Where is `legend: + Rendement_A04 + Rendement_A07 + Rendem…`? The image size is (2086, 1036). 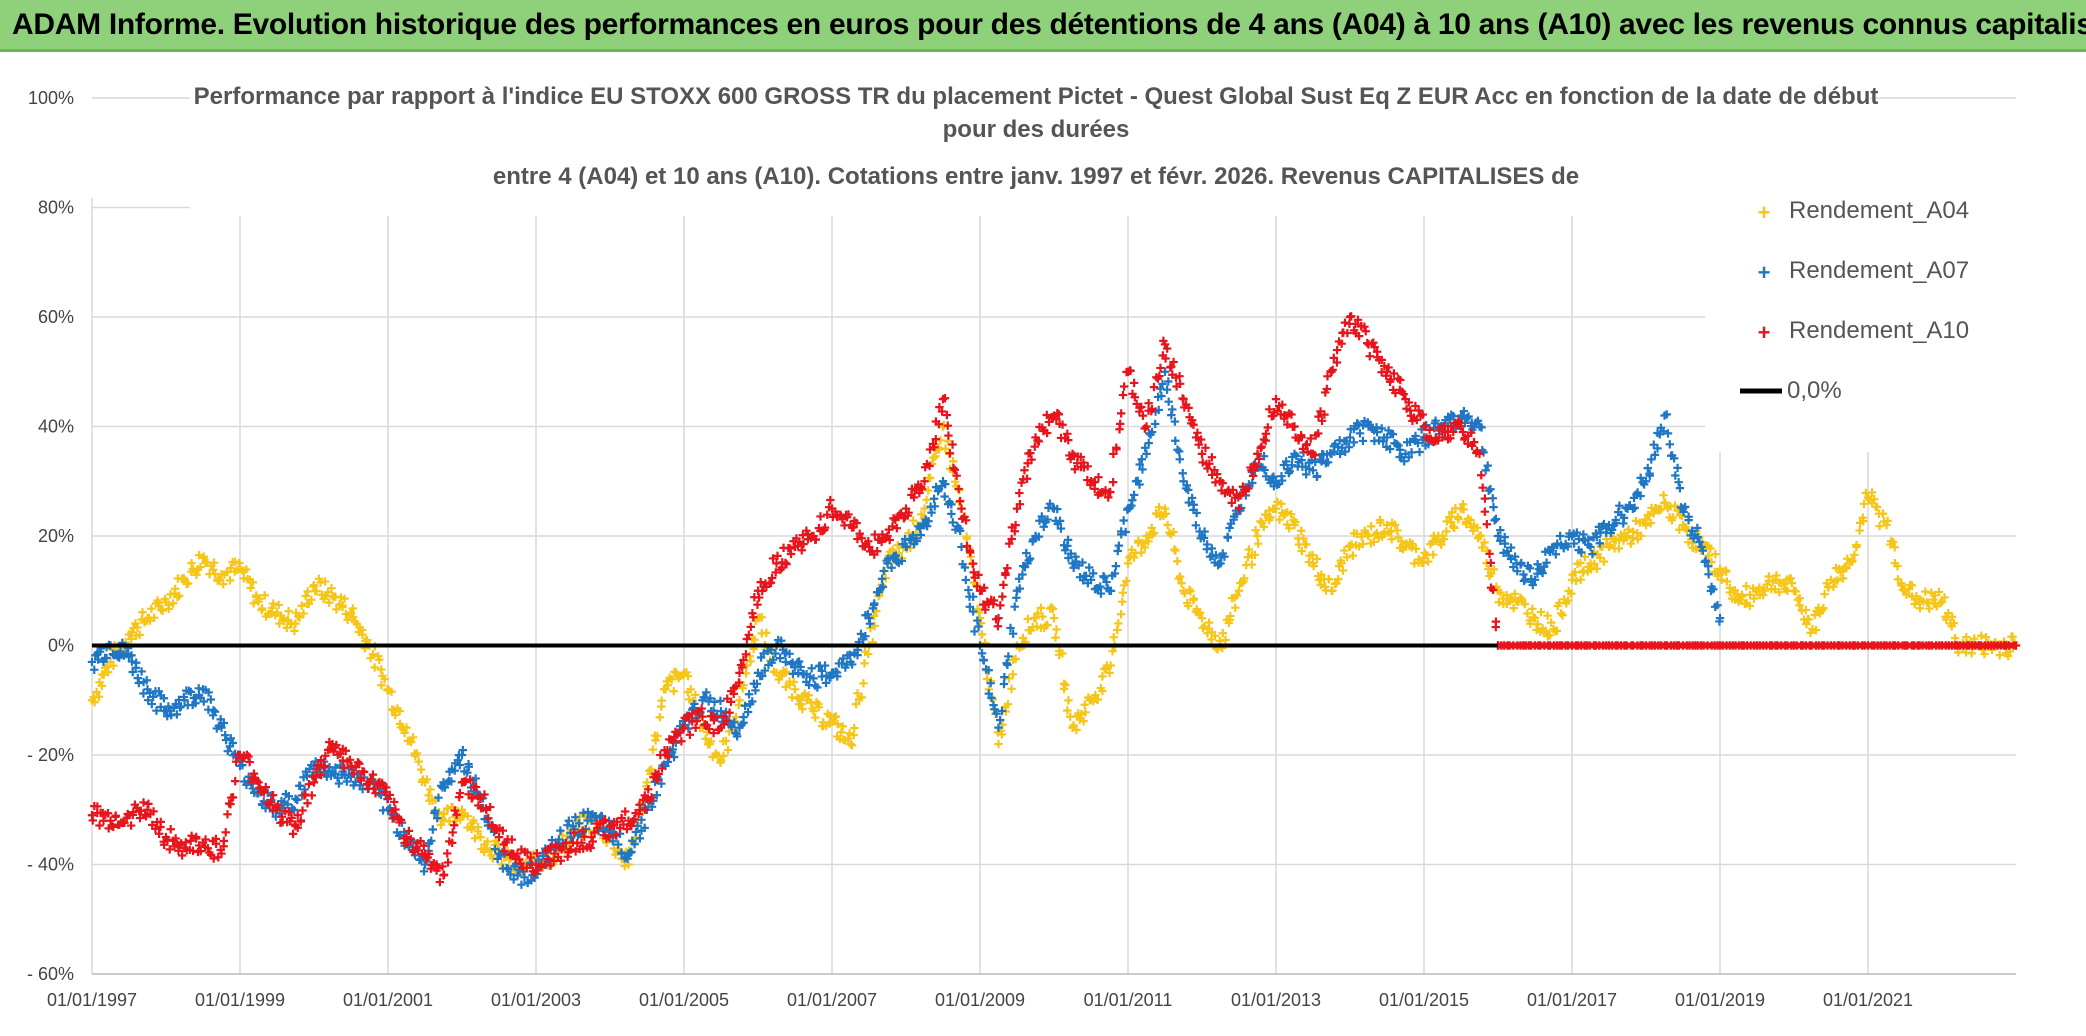 legend: + Rendement_A04 + Rendement_A07 + Rendem… is located at coordinates (1862, 324).